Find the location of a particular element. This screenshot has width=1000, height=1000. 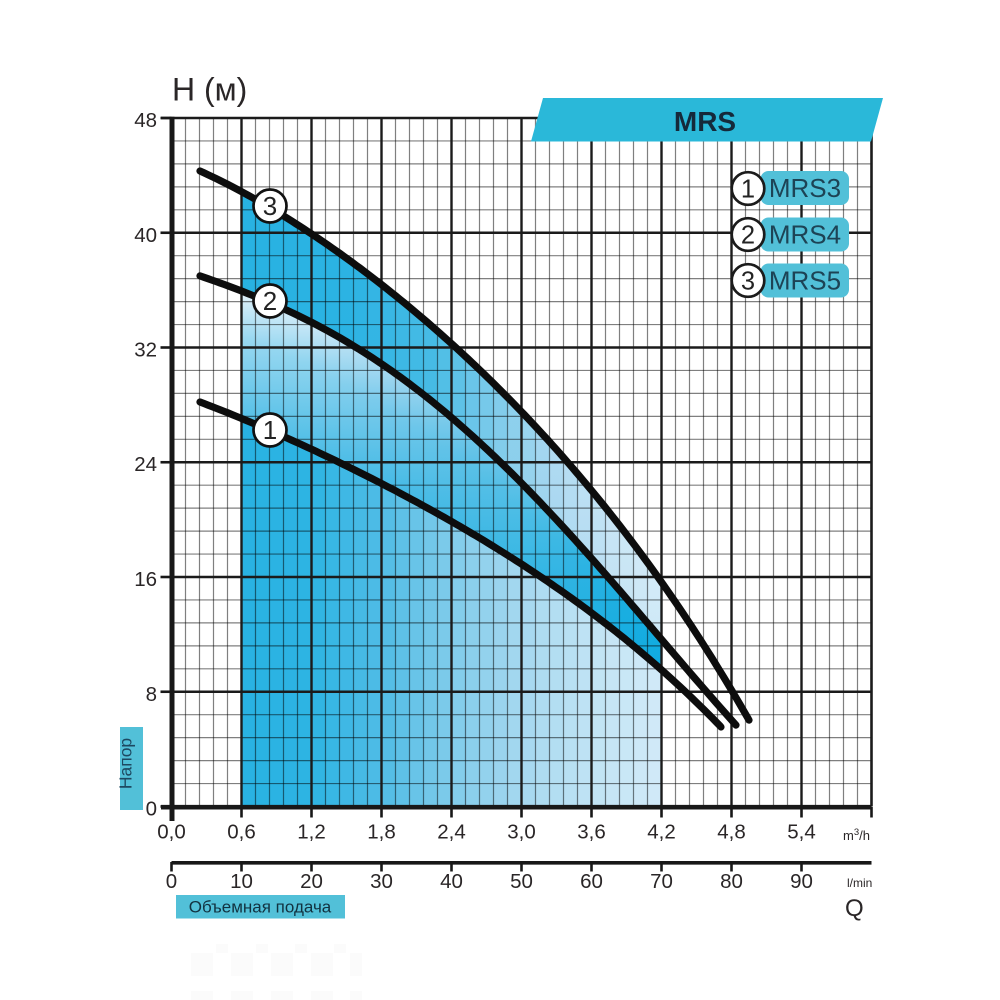

svg-text: 16 is located at coordinates (145, 579).